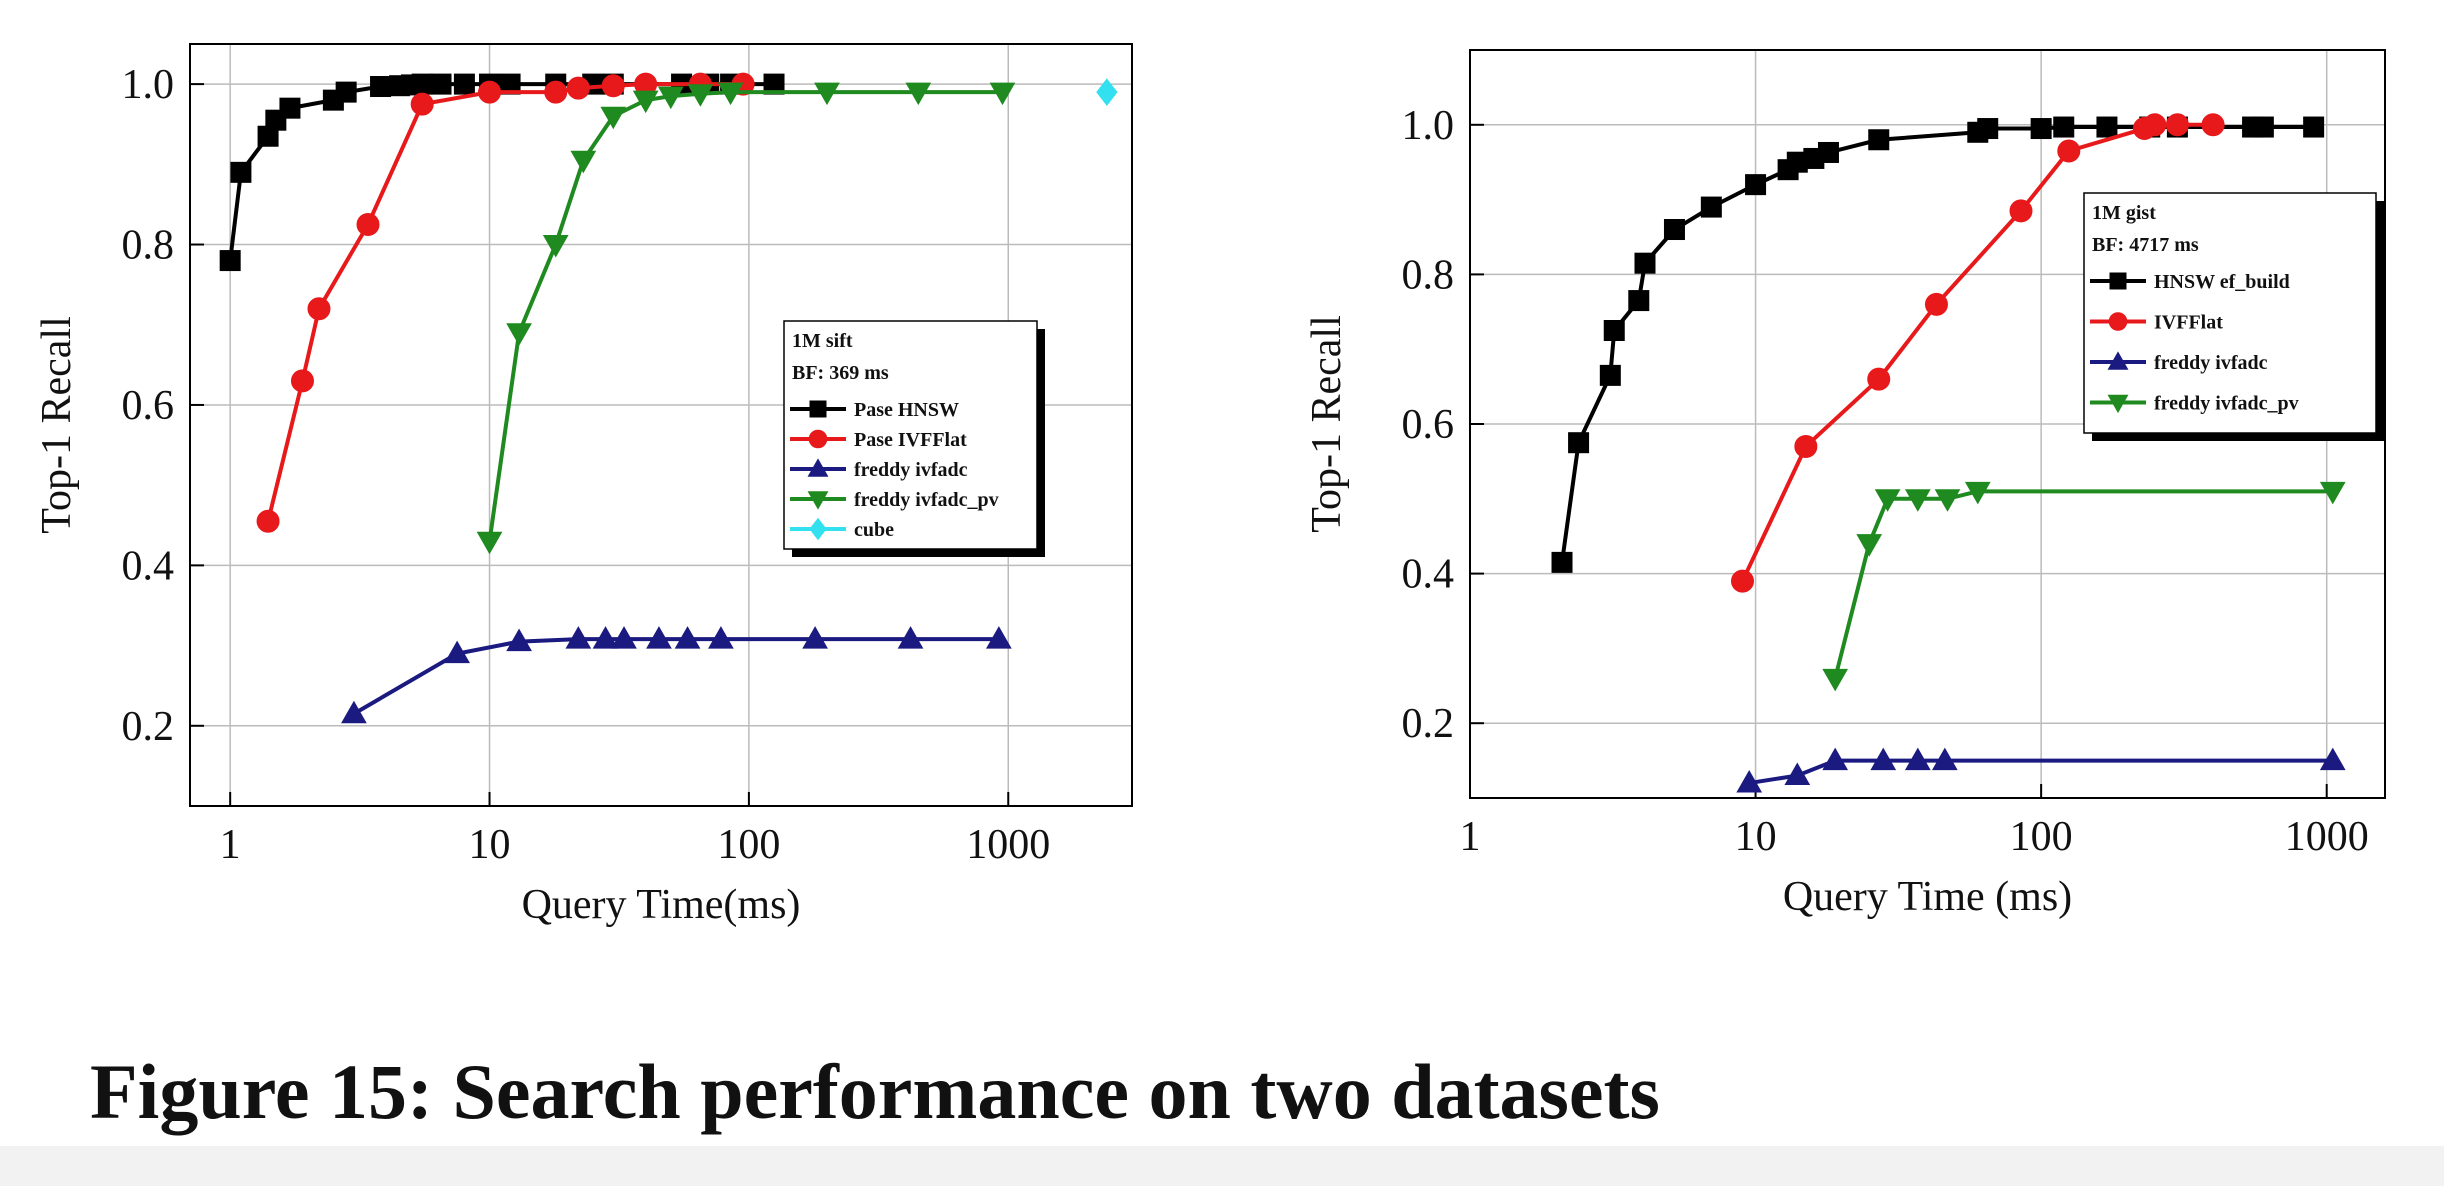 The image size is (2444, 1186). Describe the element at coordinates (1428, 724) in the screenshot. I see `y-tick-label: 0.2` at that location.